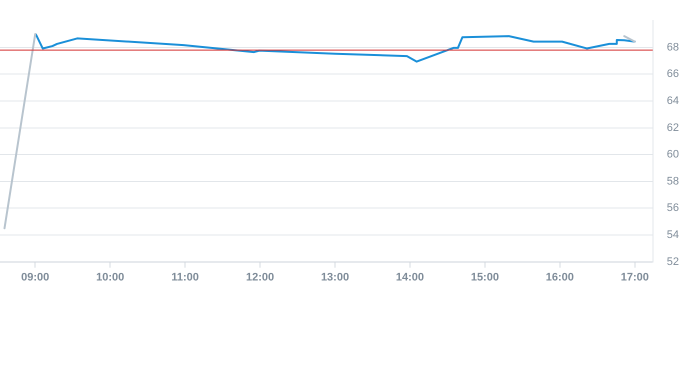  I want to click on y-tick-label: 58, so click(673, 181).